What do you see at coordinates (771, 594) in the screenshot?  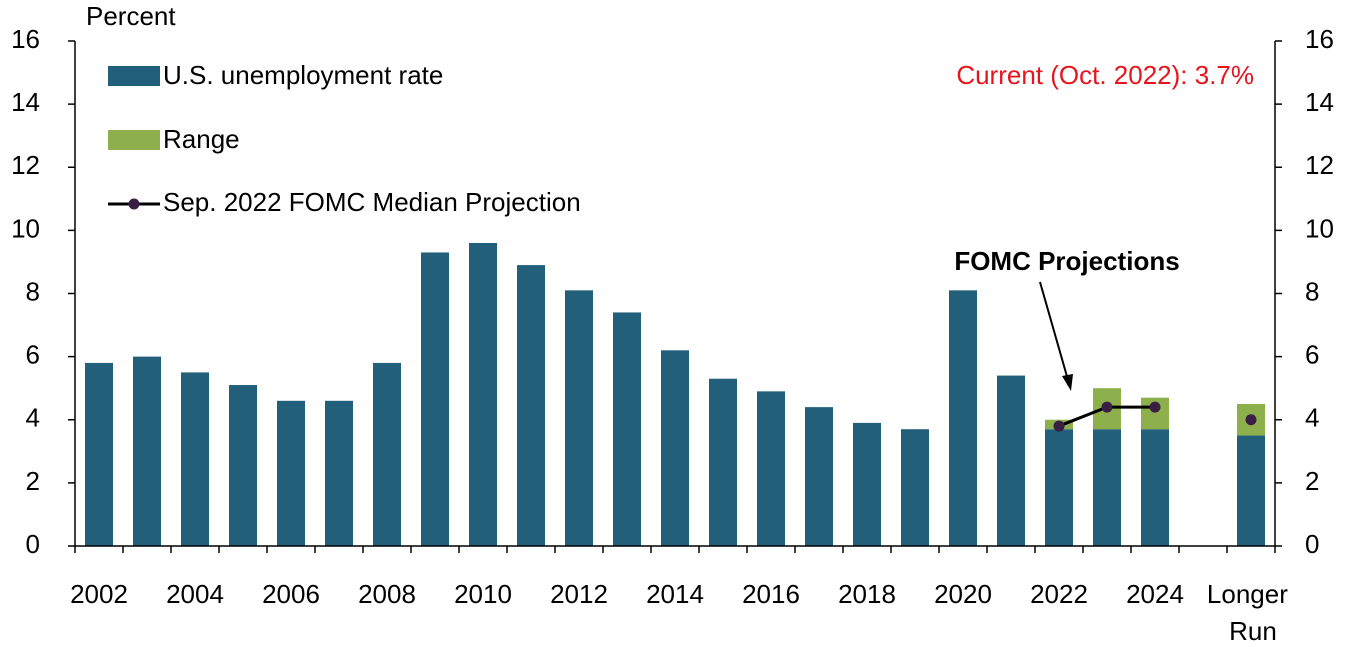 I see `x-tick-label: 2016` at bounding box center [771, 594].